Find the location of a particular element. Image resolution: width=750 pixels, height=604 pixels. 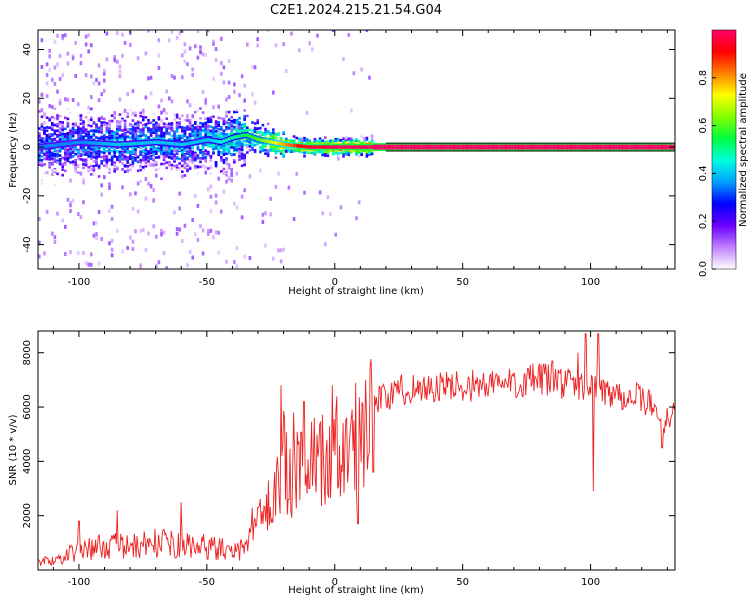

colorbar-tick-label: 0.6 is located at coordinates (703, 126).